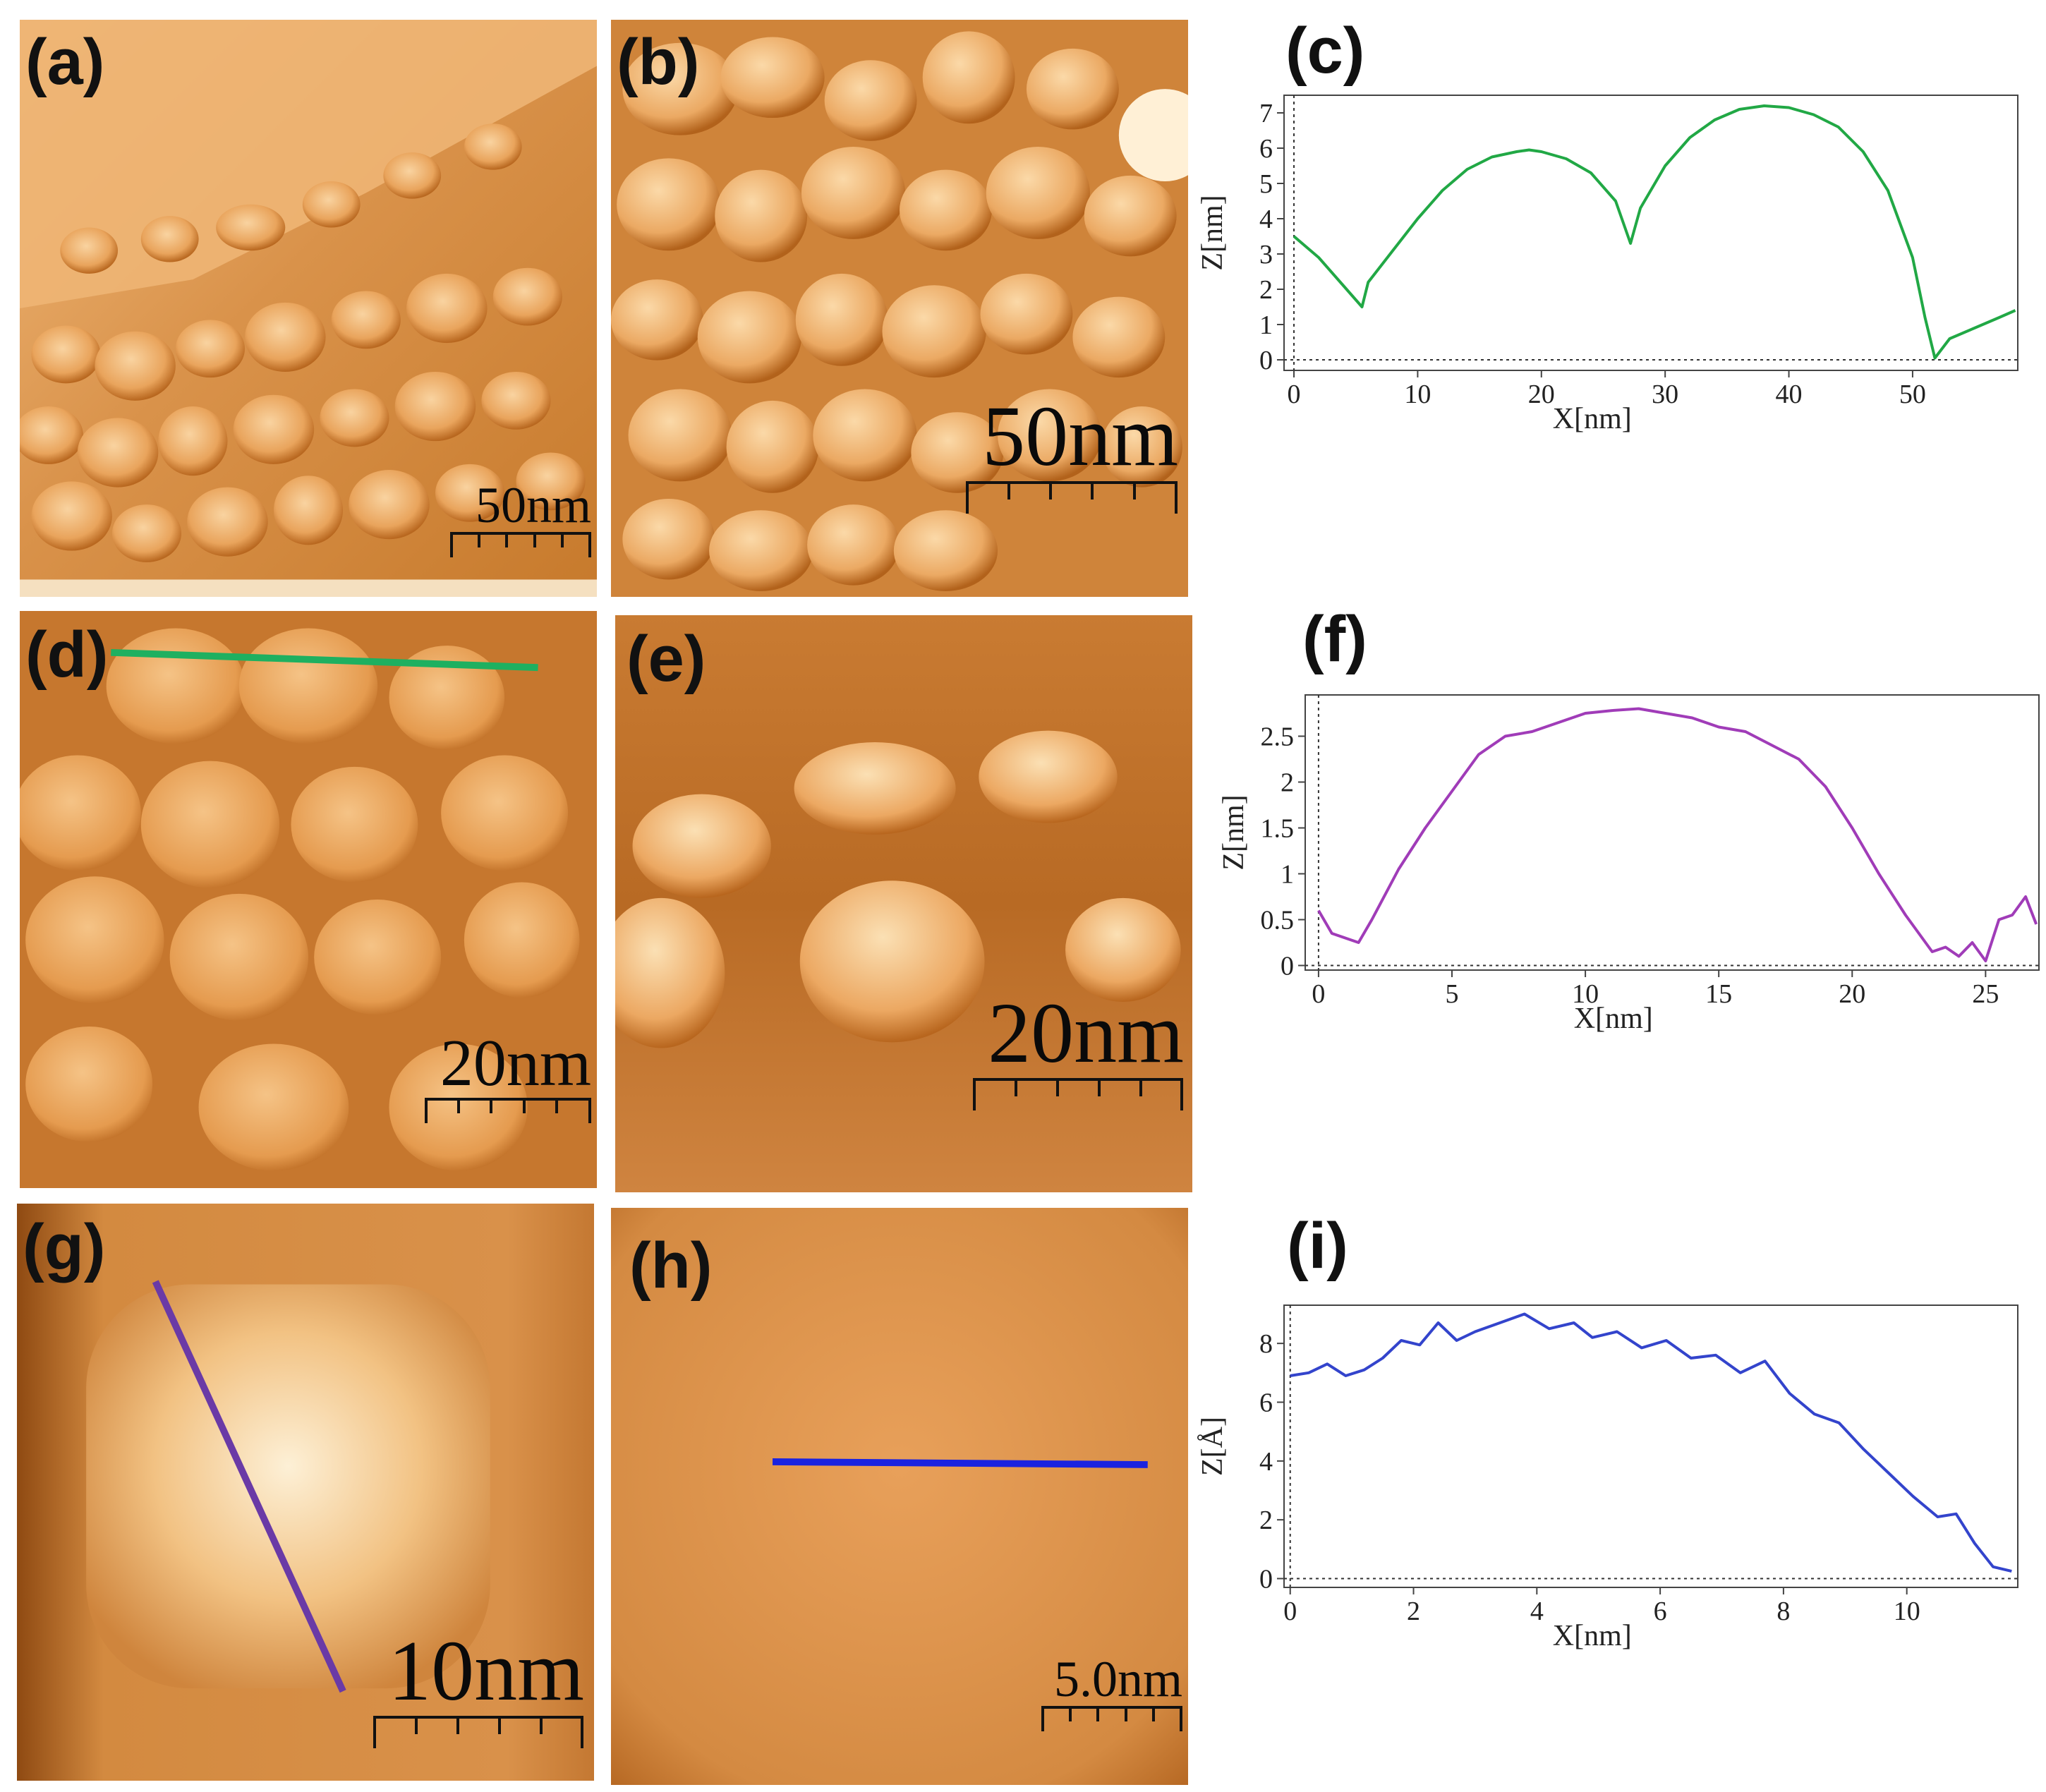 Image resolution: width=2046 pixels, height=1792 pixels. I want to click on scale-bar-label-g: 10nm, so click(486, 1671).